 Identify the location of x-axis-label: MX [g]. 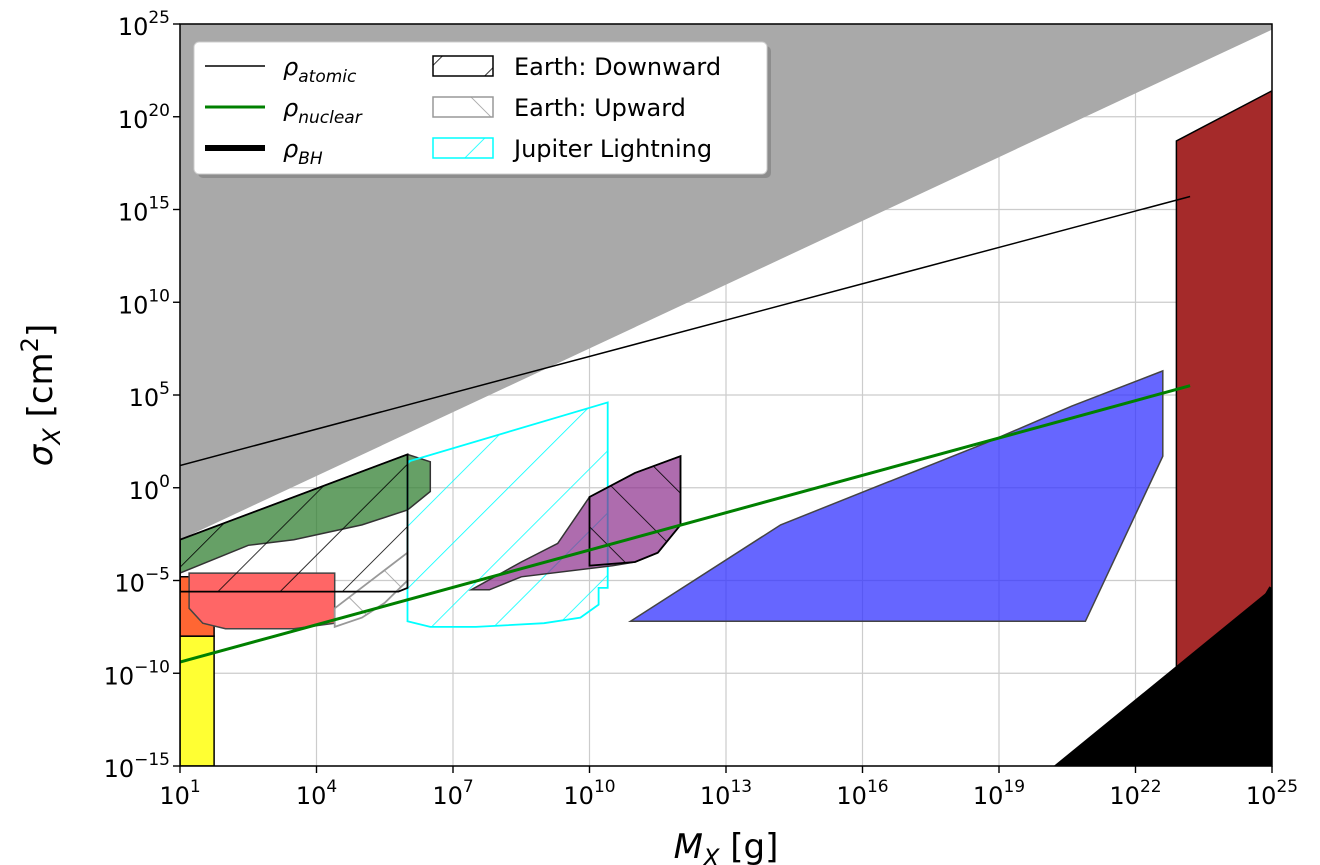
(726, 846).